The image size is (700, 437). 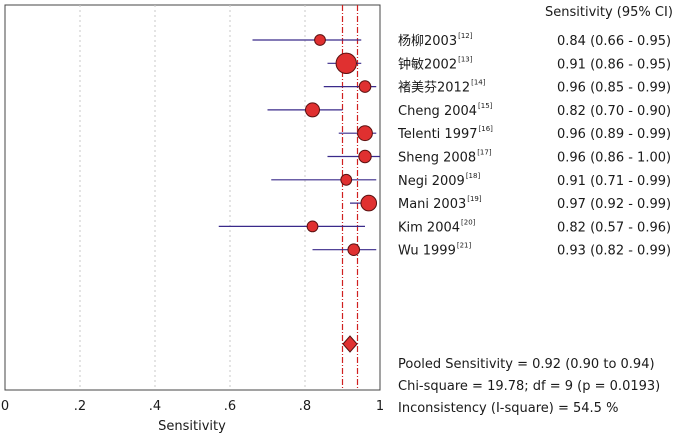 What do you see at coordinates (614, 41) in the screenshot?
I see `study-value: 0.84 (0.66 - 0.95)` at bounding box center [614, 41].